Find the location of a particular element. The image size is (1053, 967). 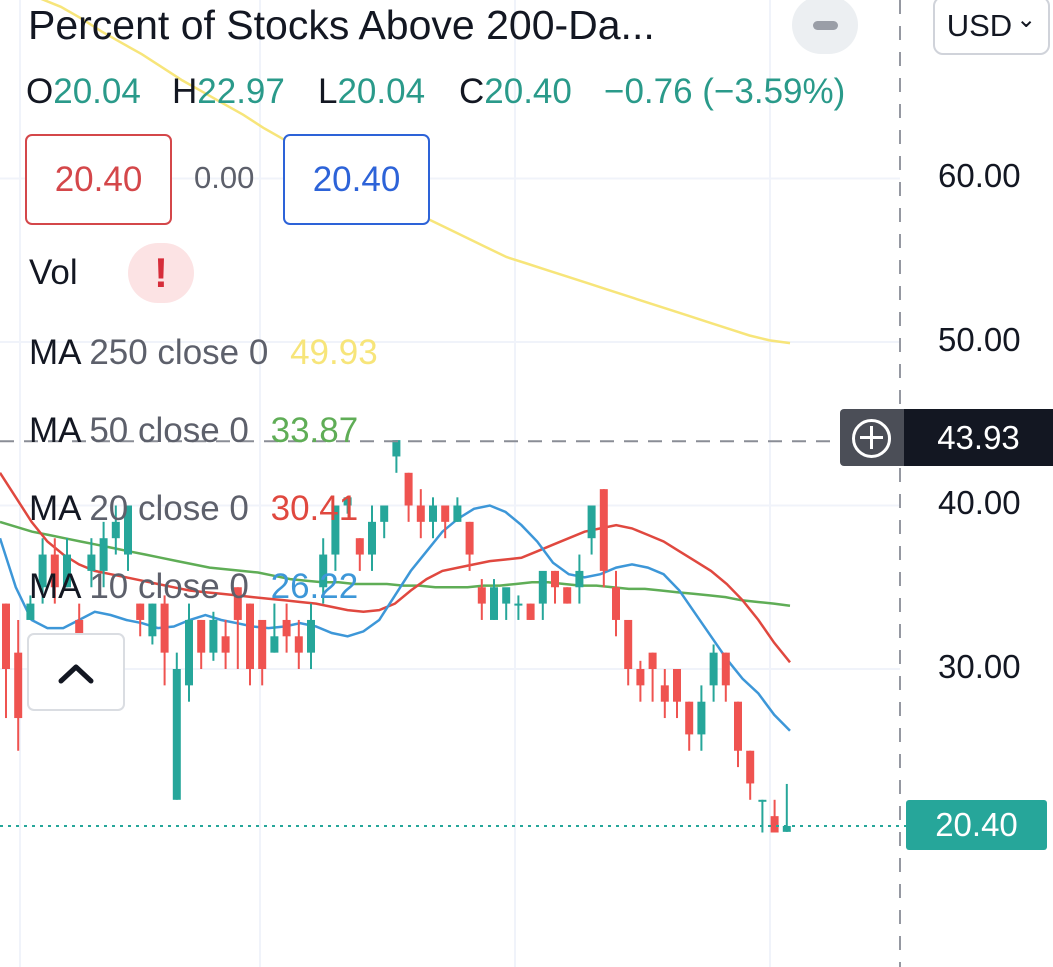

ma-250-legend: MA 250 close 0 49.93 is located at coordinates (203, 353).